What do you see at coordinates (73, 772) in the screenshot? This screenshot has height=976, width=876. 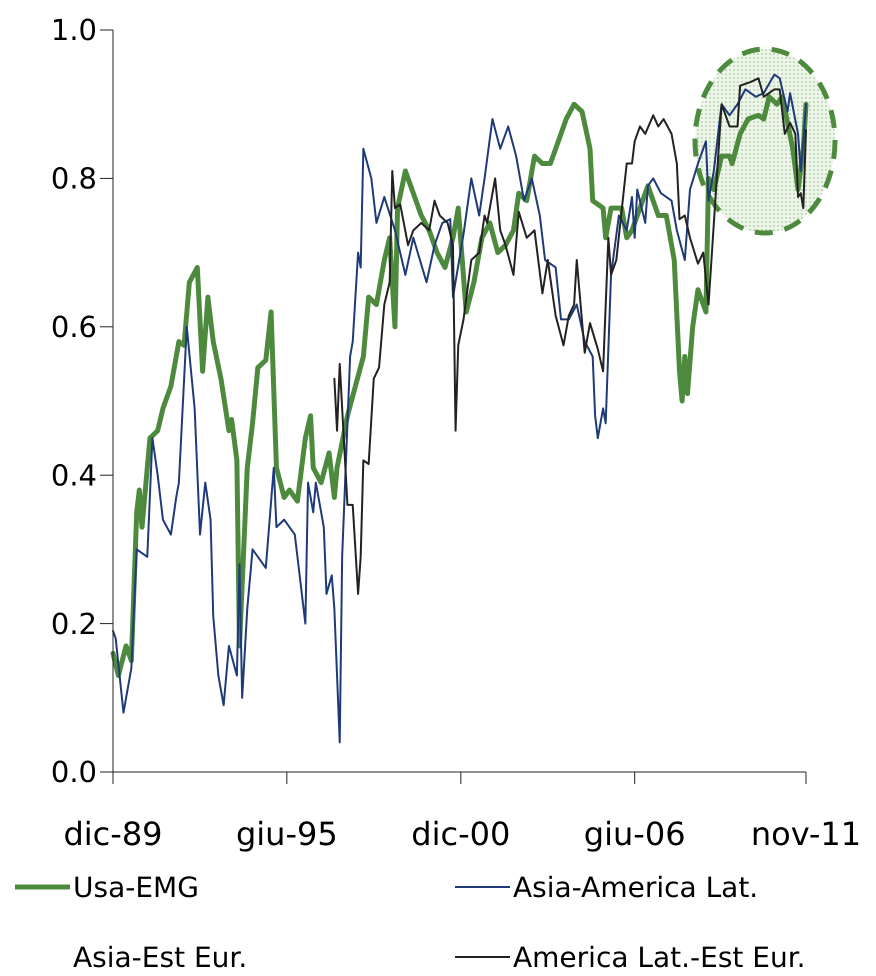 I see `y-tick-label: 0.0` at bounding box center [73, 772].